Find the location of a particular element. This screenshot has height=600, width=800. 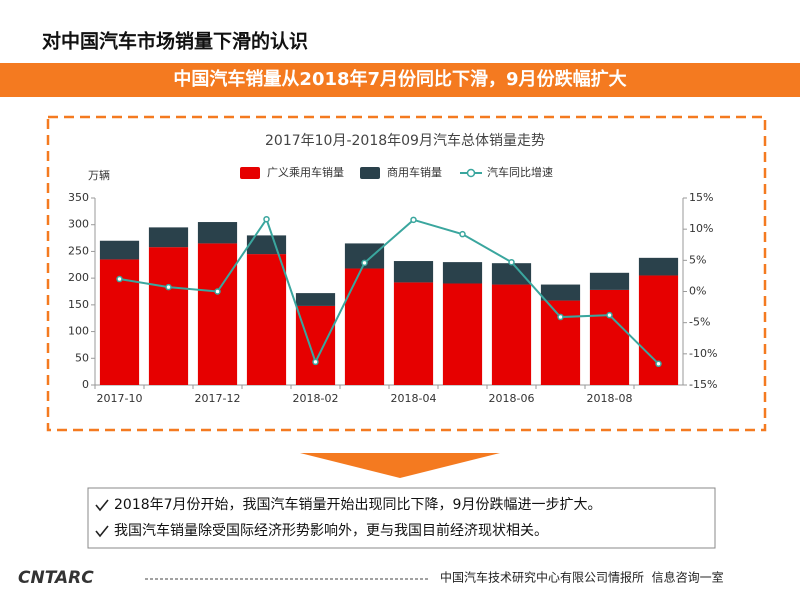

y-tick-label: 50 is located at coordinates (82, 357).